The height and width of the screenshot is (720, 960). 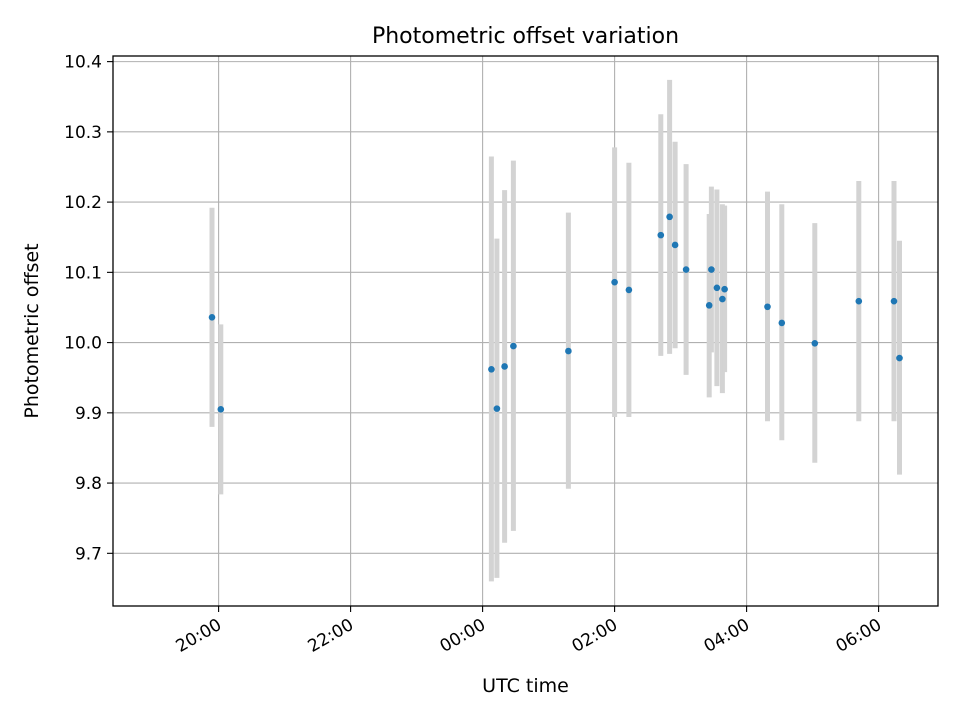 I want to click on x-axis-label: UTC time, so click(x=525, y=686).